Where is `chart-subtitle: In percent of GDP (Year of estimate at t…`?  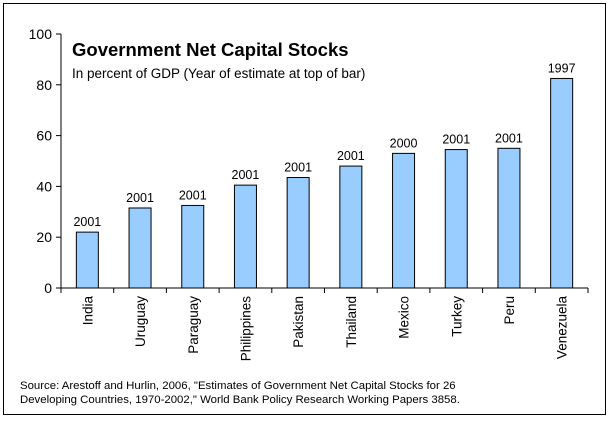 chart-subtitle: In percent of GDP (Year of estimate at t… is located at coordinates (219, 73).